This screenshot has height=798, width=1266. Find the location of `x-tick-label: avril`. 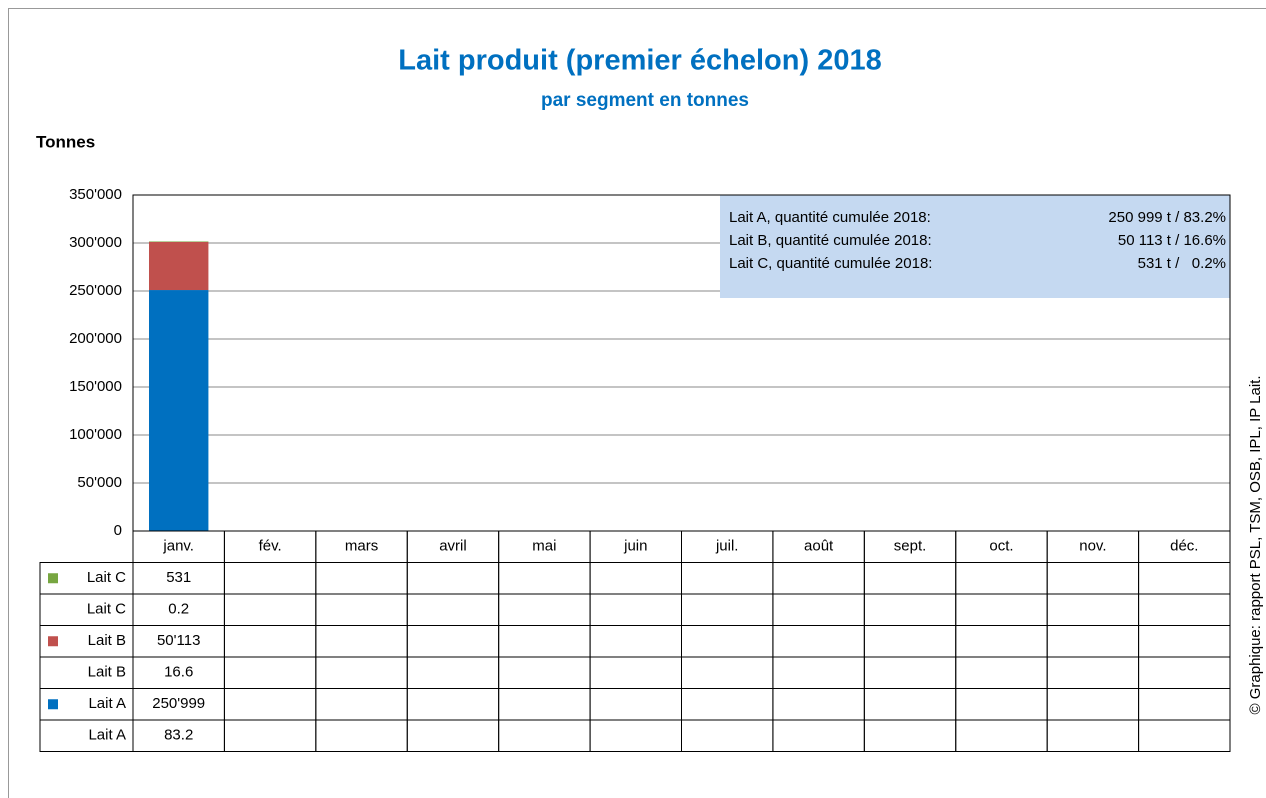

x-tick-label: avril is located at coordinates (453, 546).